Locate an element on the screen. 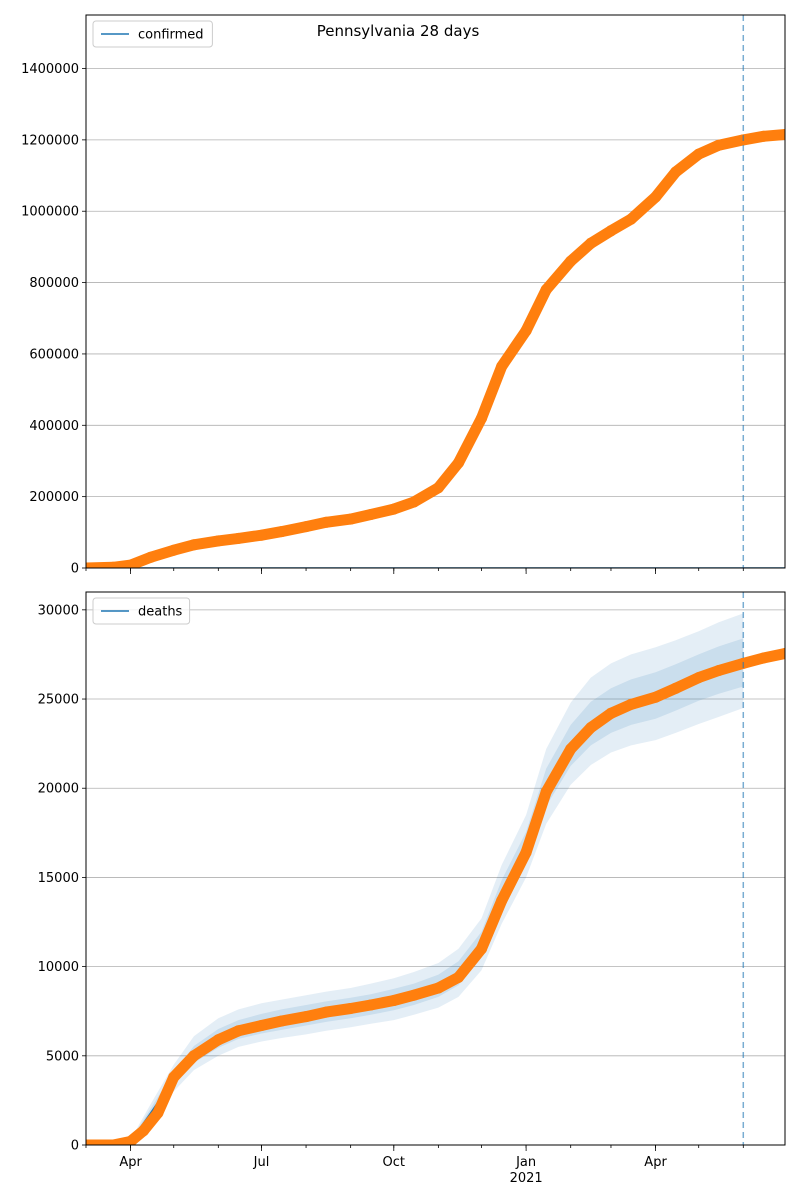 The image size is (800, 1200). y-tick-label: 400000 is located at coordinates (54, 426).